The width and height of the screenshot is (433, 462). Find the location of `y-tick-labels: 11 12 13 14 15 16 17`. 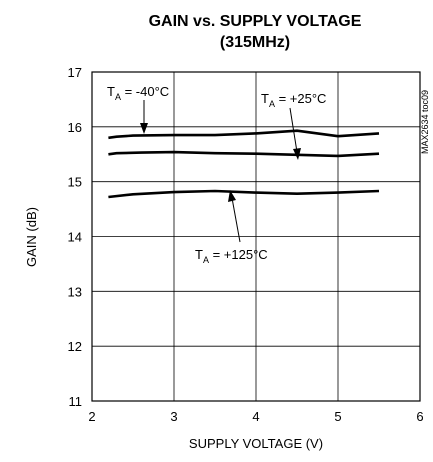

y-tick-labels: 11 12 13 14 15 16 17 is located at coordinates (75, 237).